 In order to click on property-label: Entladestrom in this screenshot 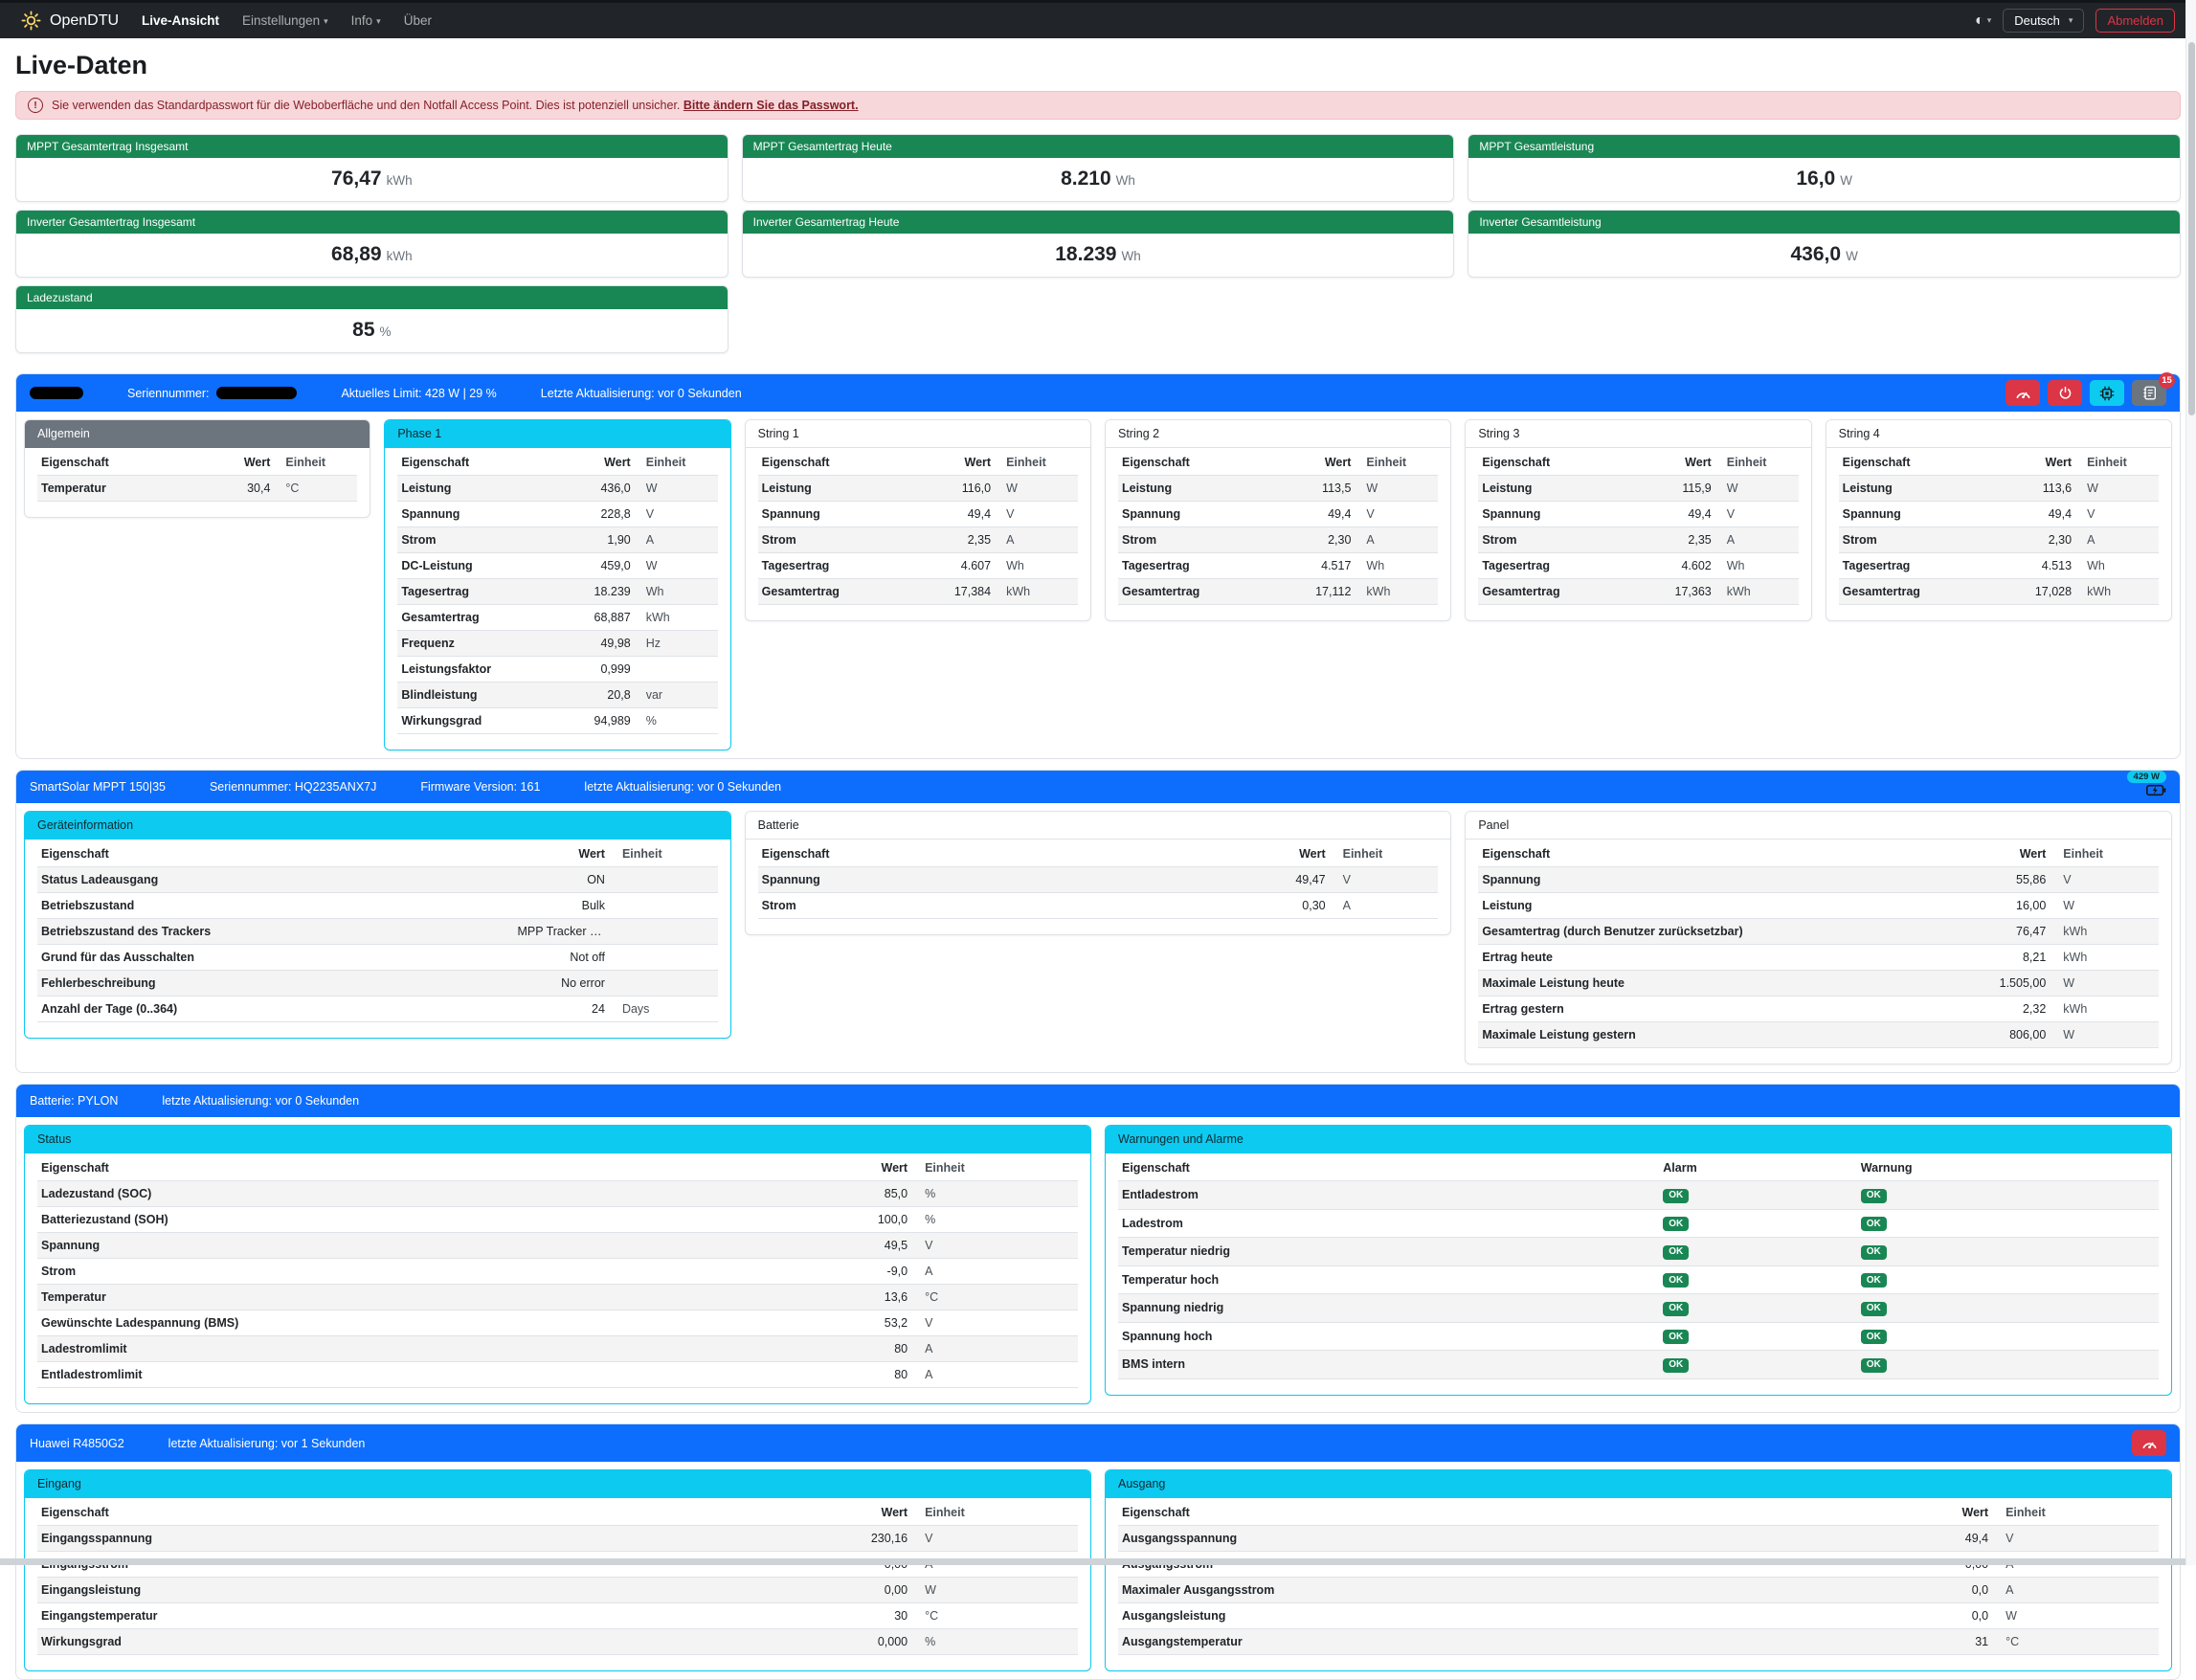, I will do `click(1389, 1195)`.